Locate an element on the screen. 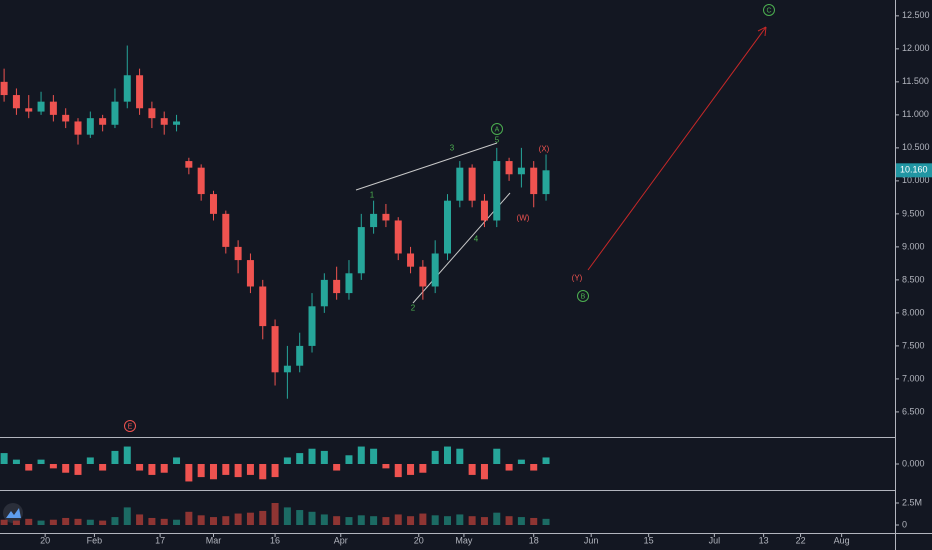 The height and width of the screenshot is (550, 932). x-tick-label: Mar is located at coordinates (214, 540).